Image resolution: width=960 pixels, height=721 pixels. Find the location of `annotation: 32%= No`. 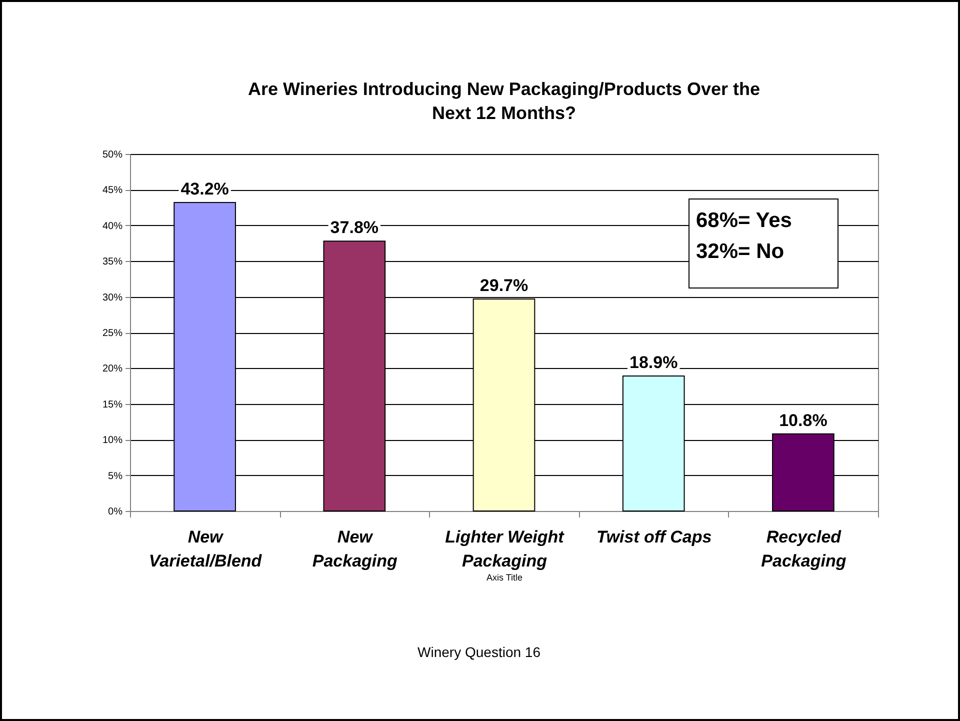

annotation: 32%= No is located at coordinates (740, 251).